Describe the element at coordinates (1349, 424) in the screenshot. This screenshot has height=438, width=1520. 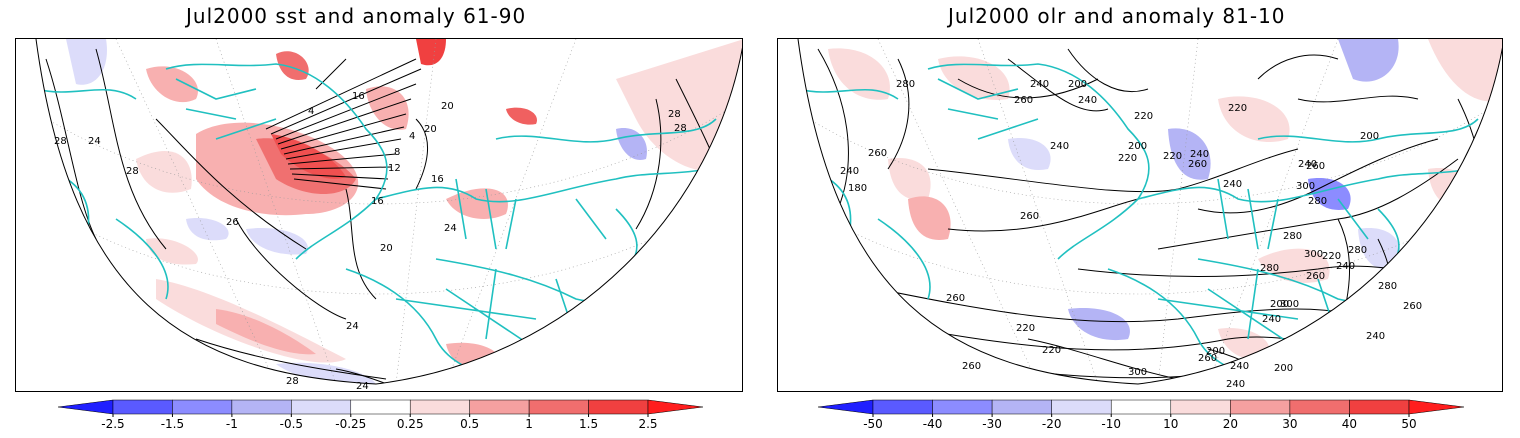
I see `colorbar-label: 40` at that location.